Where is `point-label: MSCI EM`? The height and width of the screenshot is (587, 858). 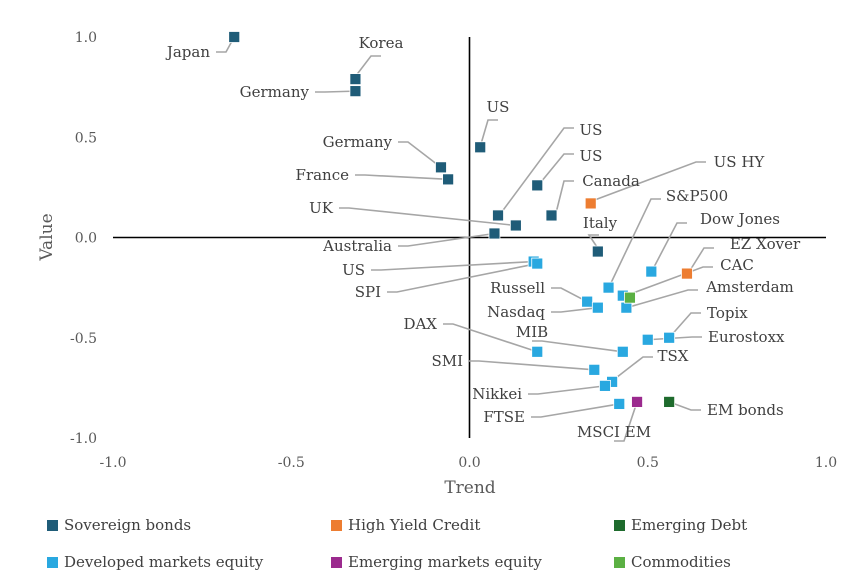 point-label: MSCI EM is located at coordinates (614, 432).